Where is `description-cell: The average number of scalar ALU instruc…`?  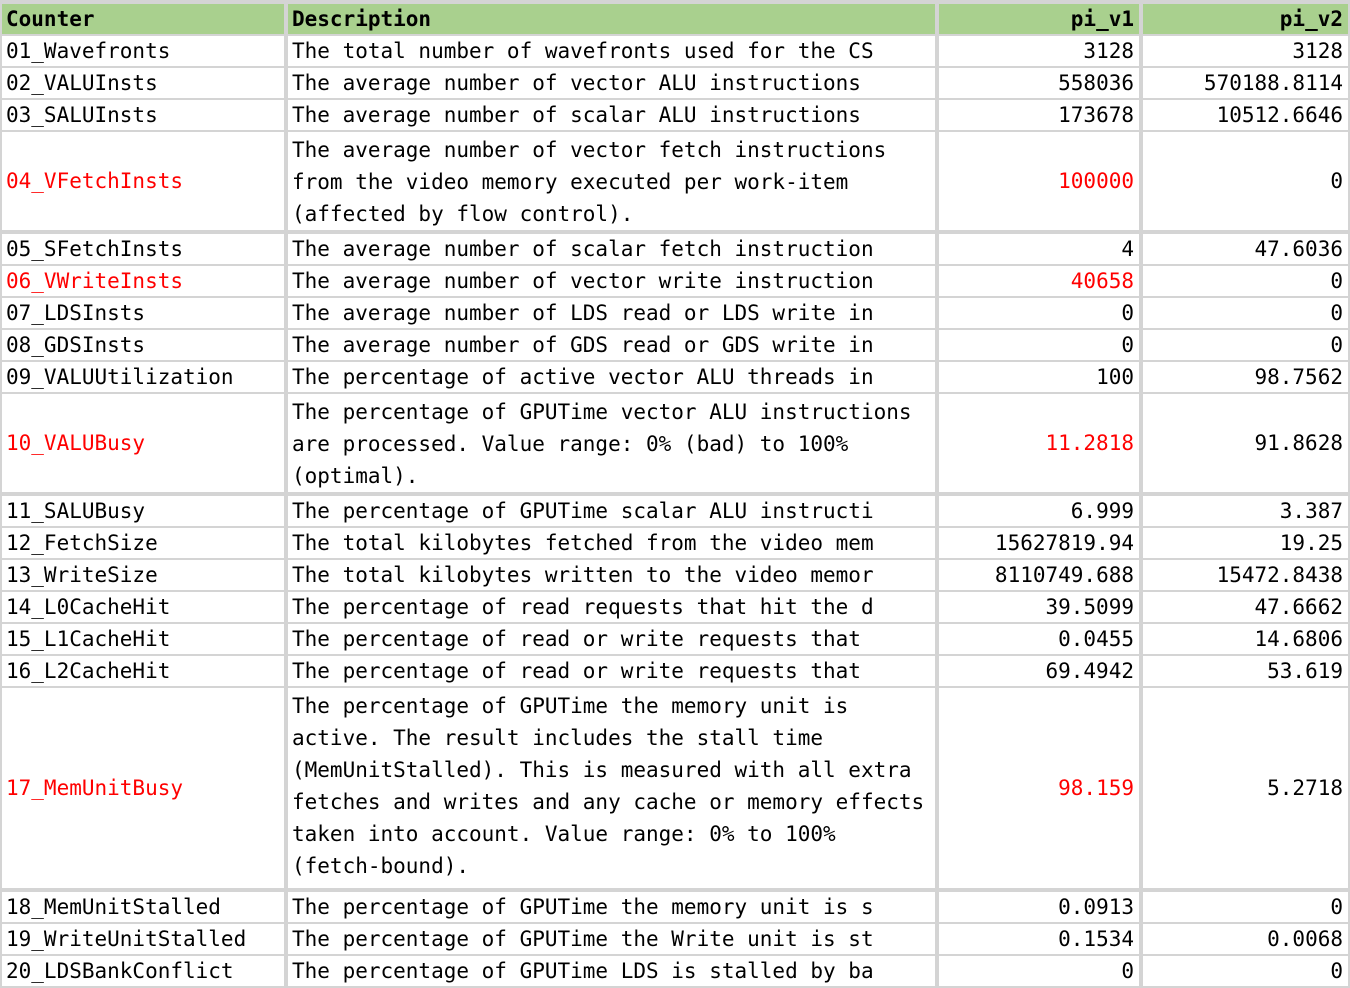 description-cell: The average number of scalar ALU instruc… is located at coordinates (611, 115).